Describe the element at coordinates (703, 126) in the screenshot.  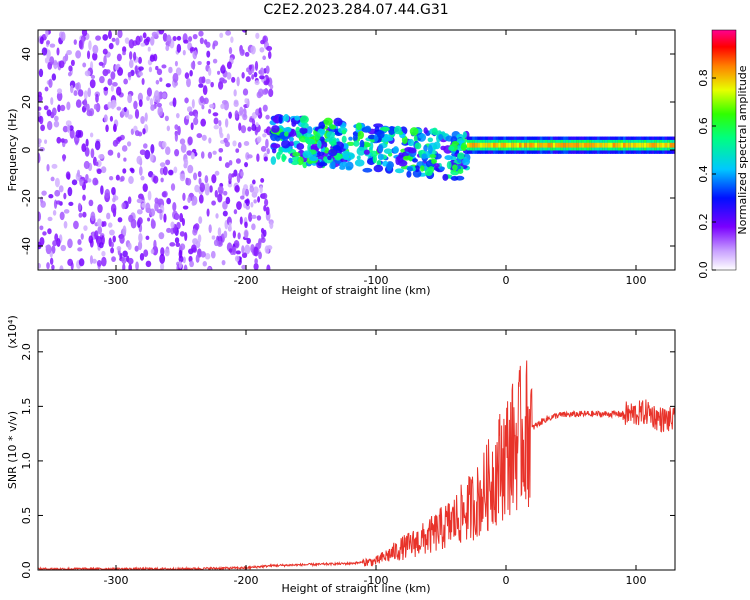
I see `colorbar-tick-label: 0.6` at that location.